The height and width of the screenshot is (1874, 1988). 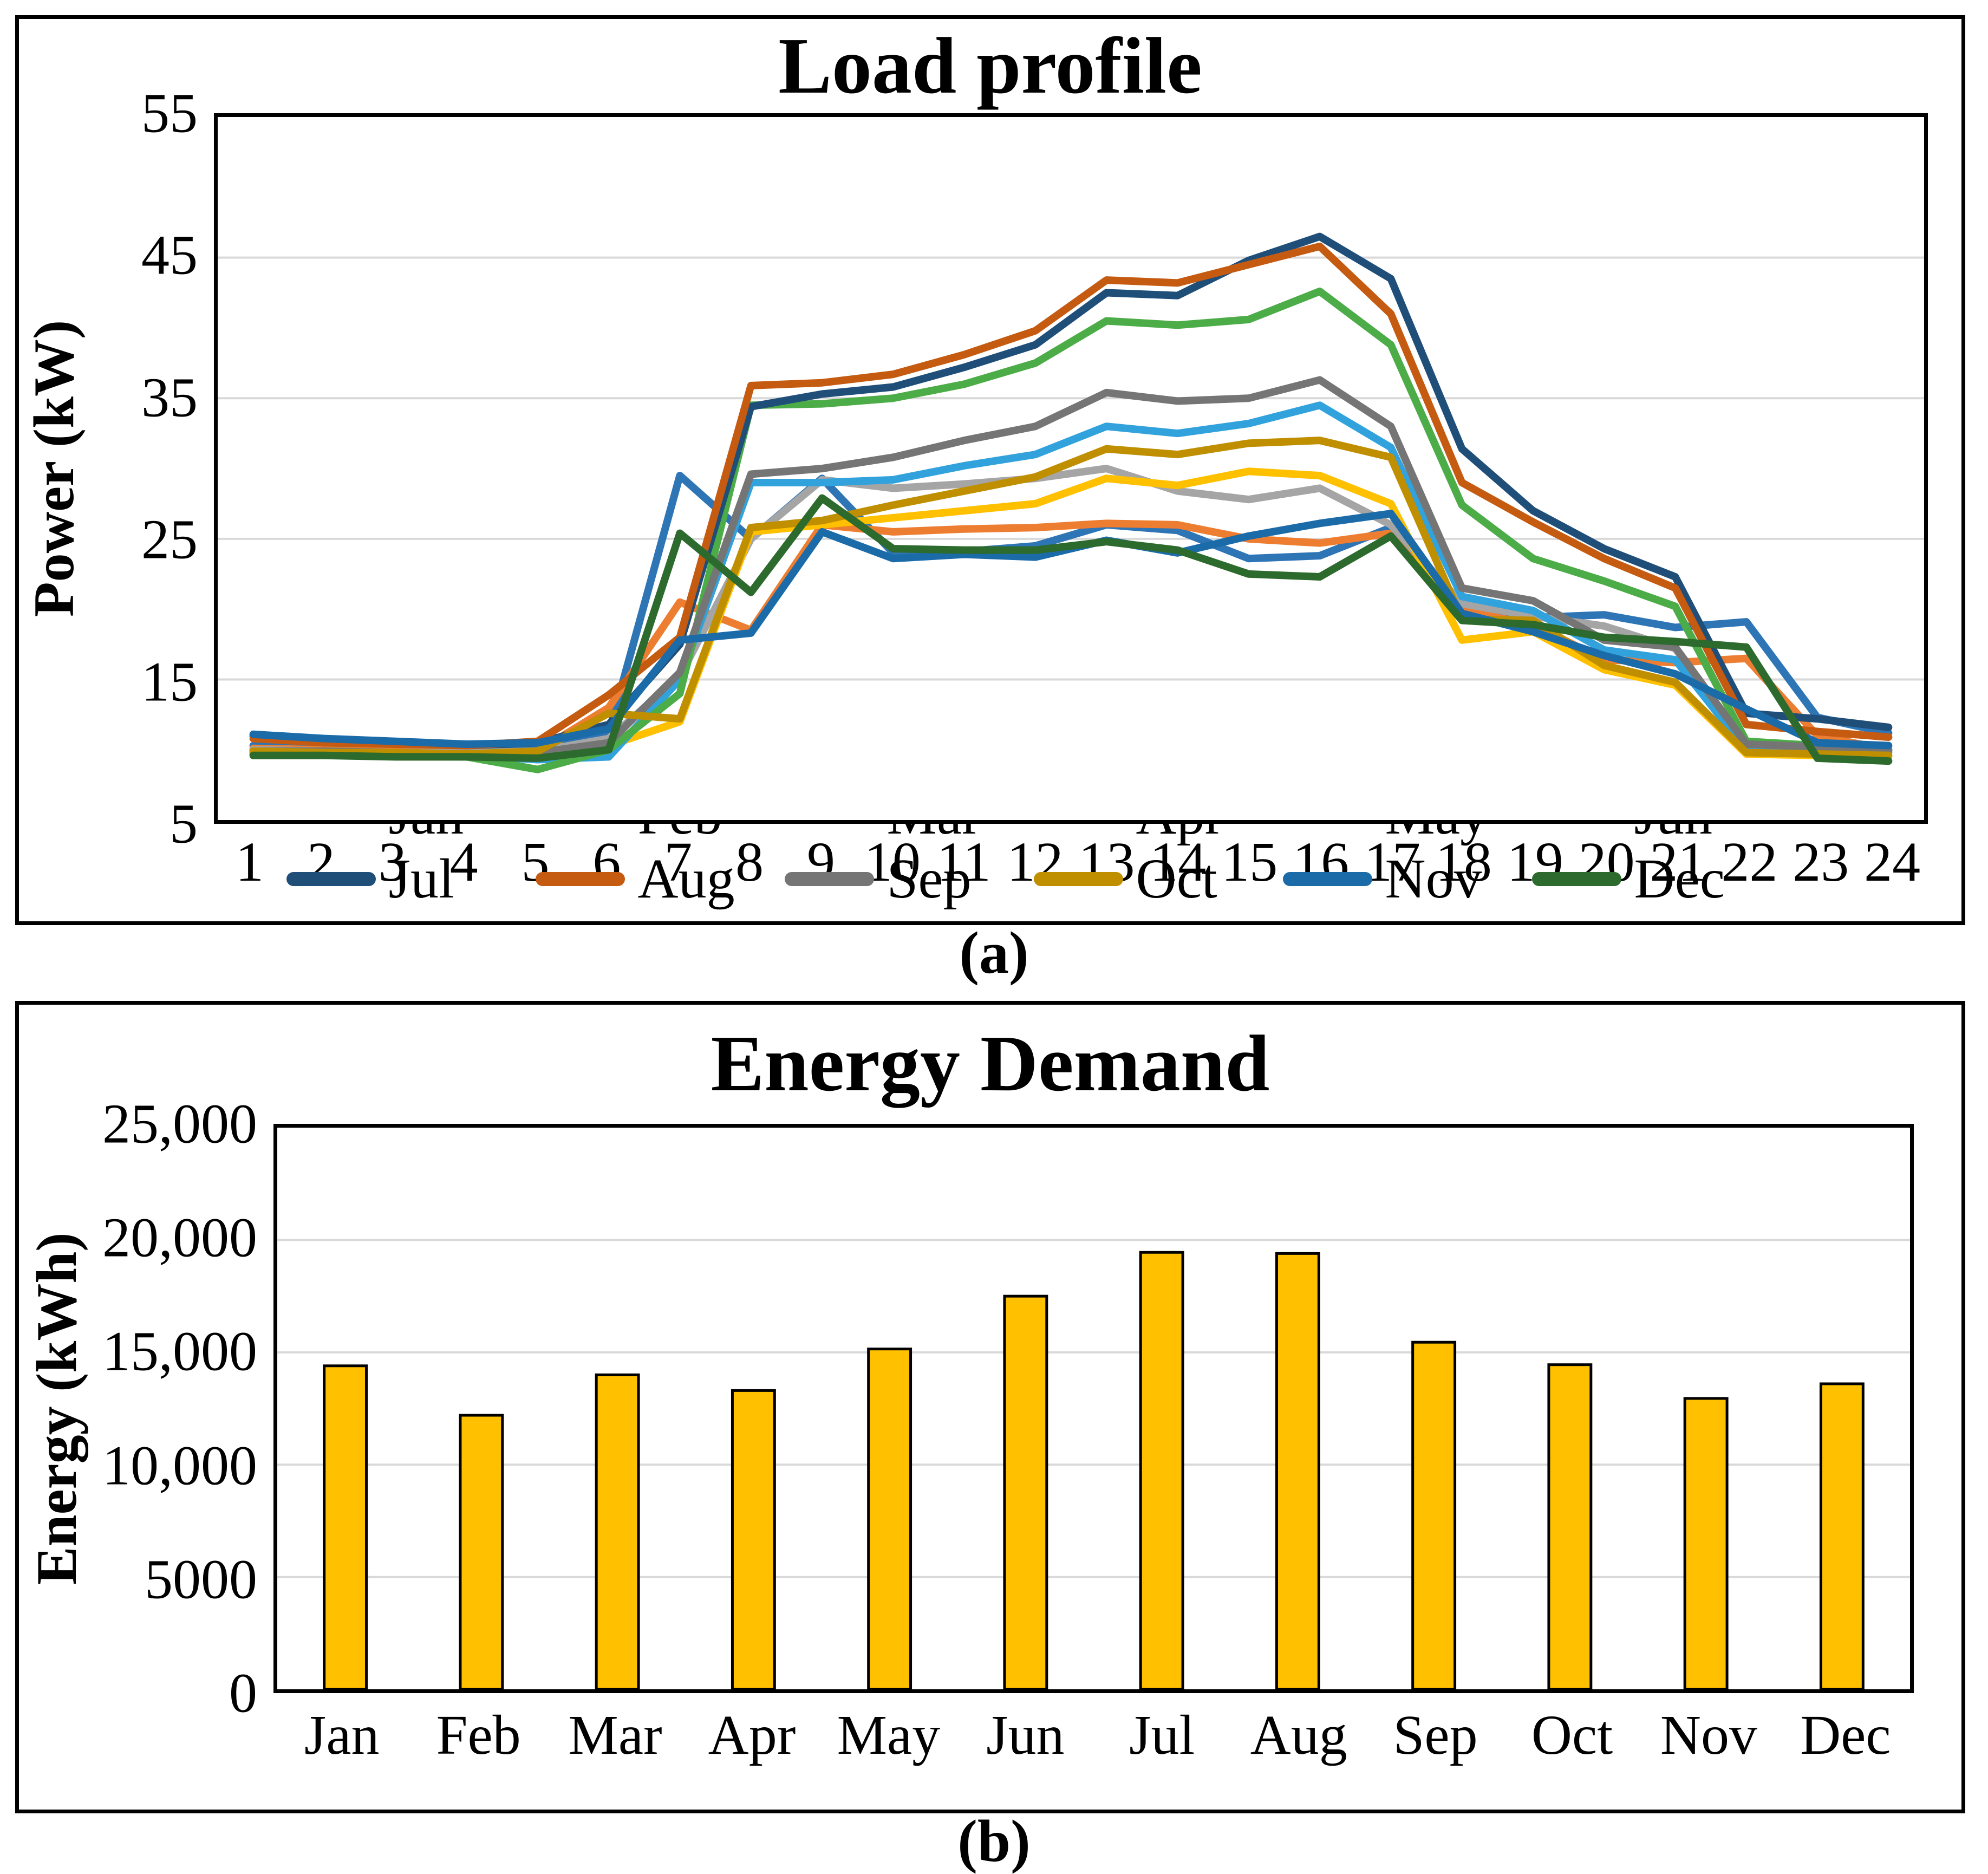 What do you see at coordinates (1576, 879) in the screenshot?
I see `legend-swatch-dec` at bounding box center [1576, 879].